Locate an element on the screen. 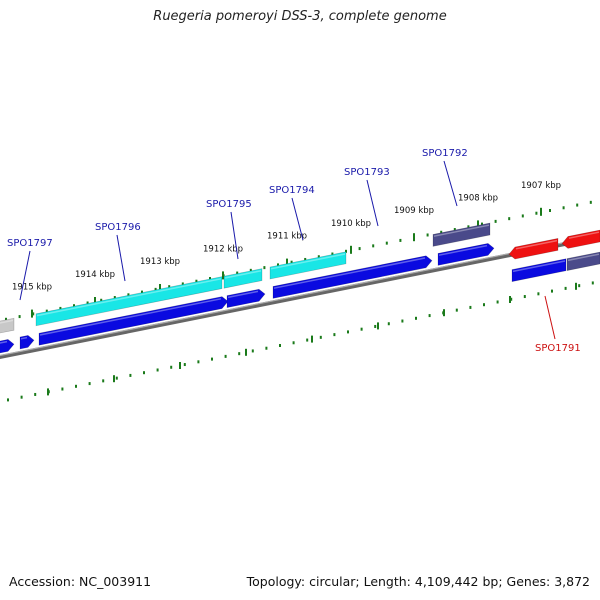 The image size is (600, 600). cds-cyan-1794-shine is located at coordinates (308, 261).